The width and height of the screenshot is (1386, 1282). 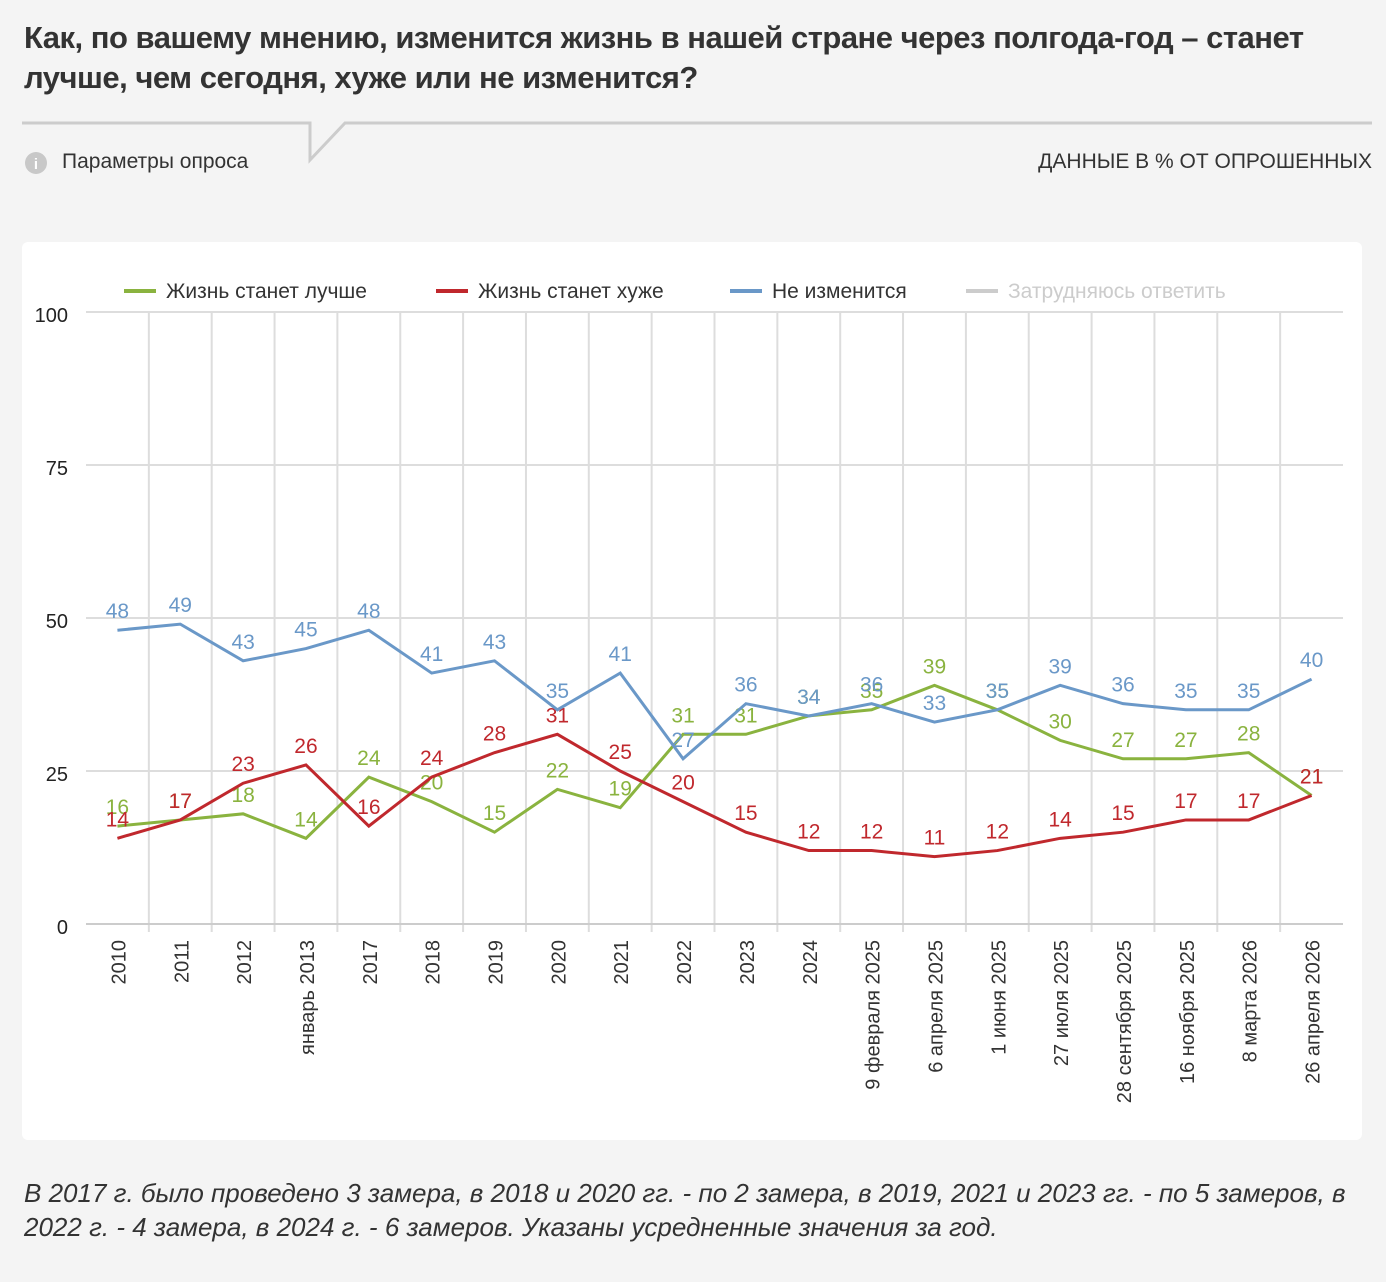 I want to click on x-tick-label: 16 ноября 2025, so click(x=1188, y=1012).